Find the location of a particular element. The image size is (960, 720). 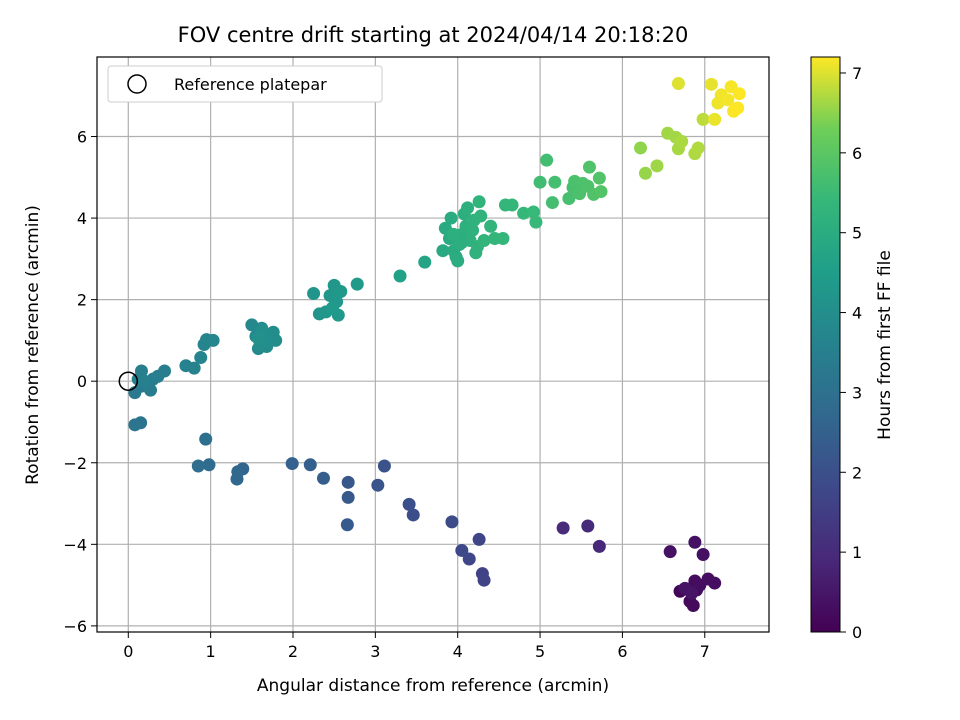

x-tick-label: 3 is located at coordinates (375, 651).